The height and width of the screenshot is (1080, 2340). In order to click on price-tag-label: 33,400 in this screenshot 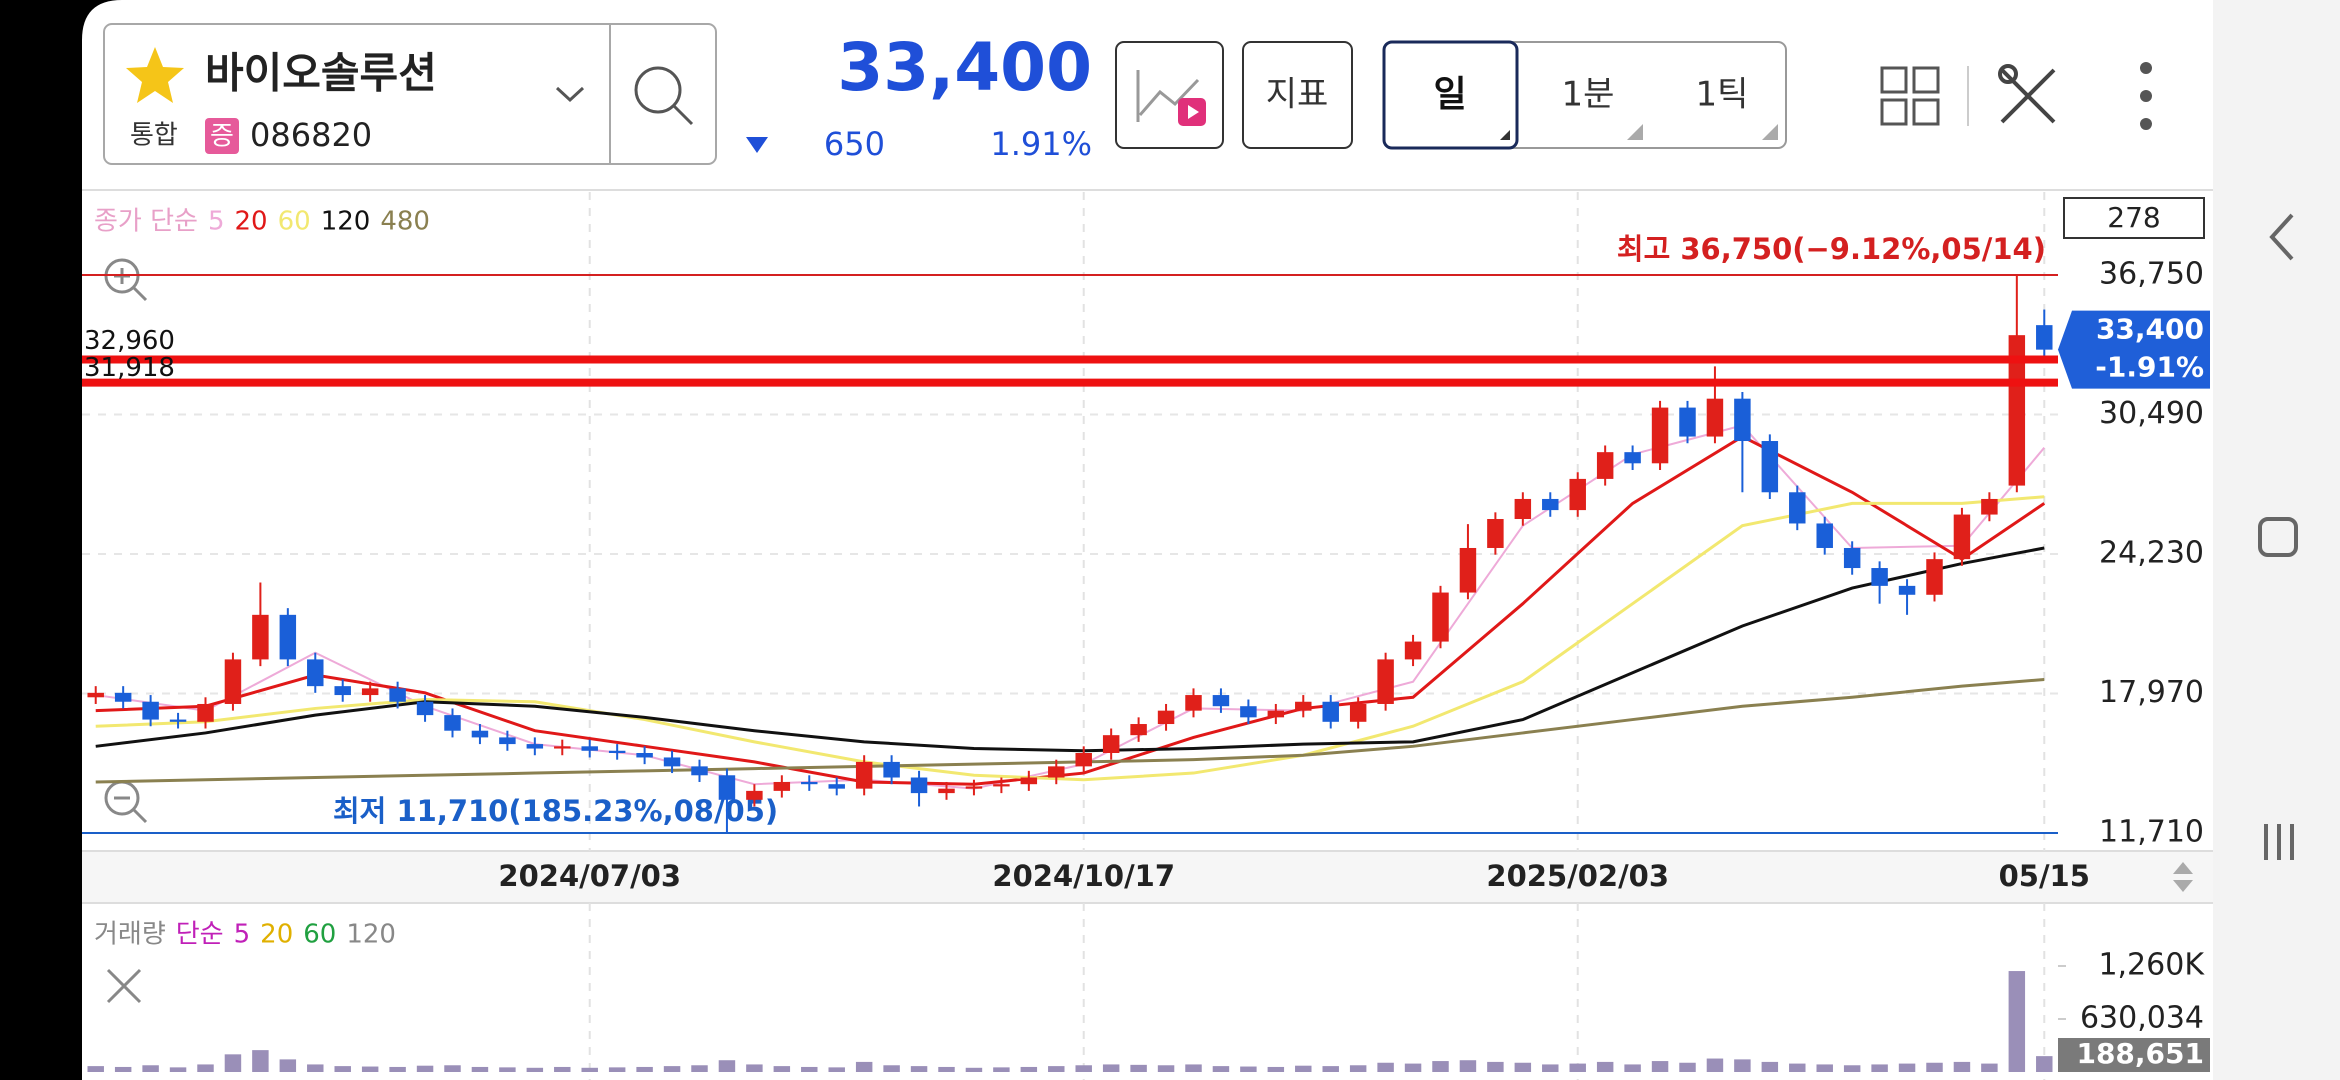, I will do `click(2150, 329)`.